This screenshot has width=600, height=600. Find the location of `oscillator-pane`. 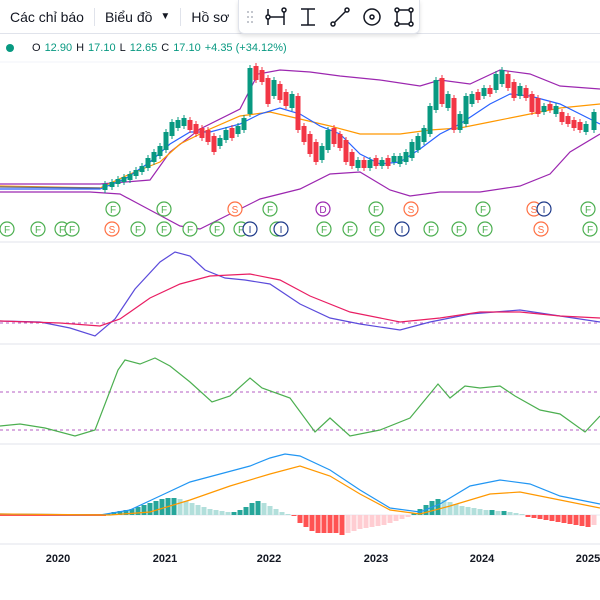

oscillator-pane is located at coordinates (300, 294).